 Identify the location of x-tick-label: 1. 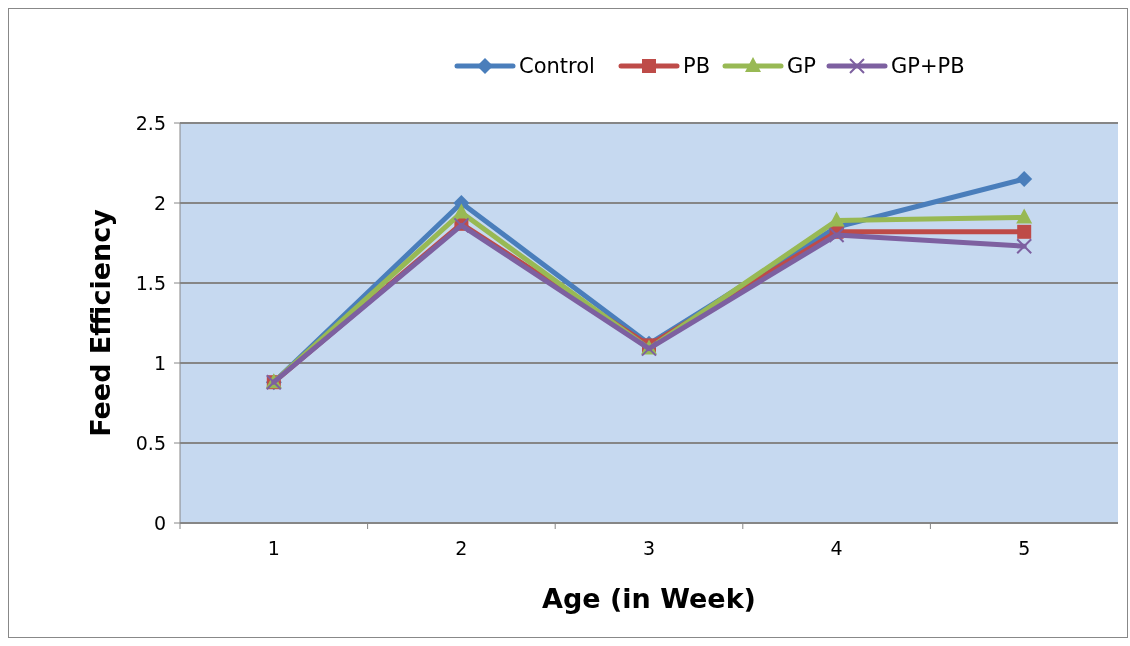
(273, 548).